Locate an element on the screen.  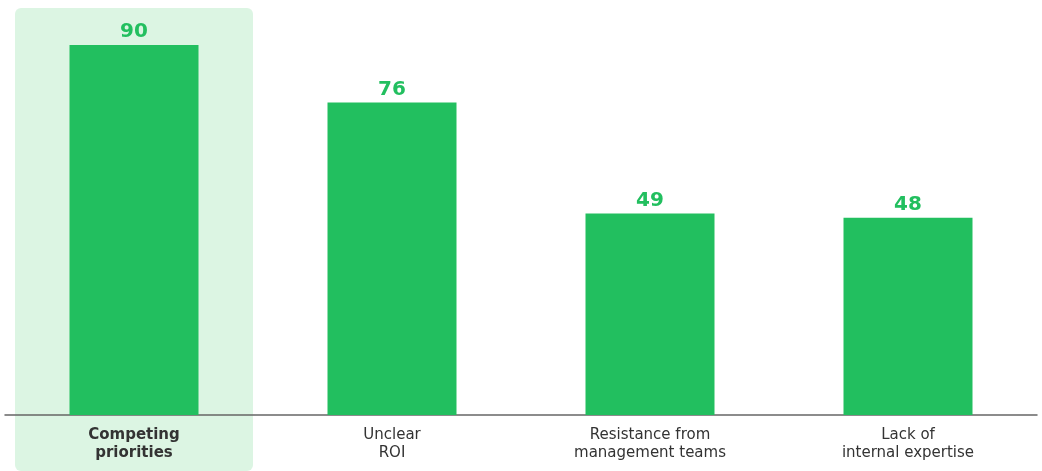
data-label: 48 is located at coordinates (908, 202).